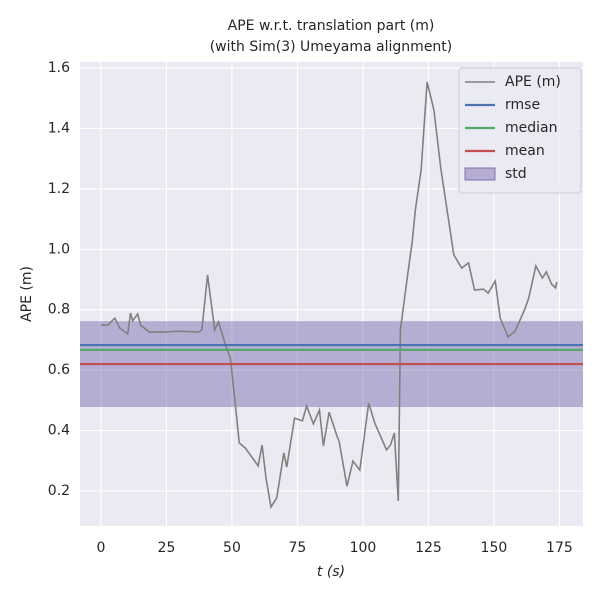  What do you see at coordinates (27, 294) in the screenshot?
I see `y-axis-label: APE (m)` at bounding box center [27, 294].